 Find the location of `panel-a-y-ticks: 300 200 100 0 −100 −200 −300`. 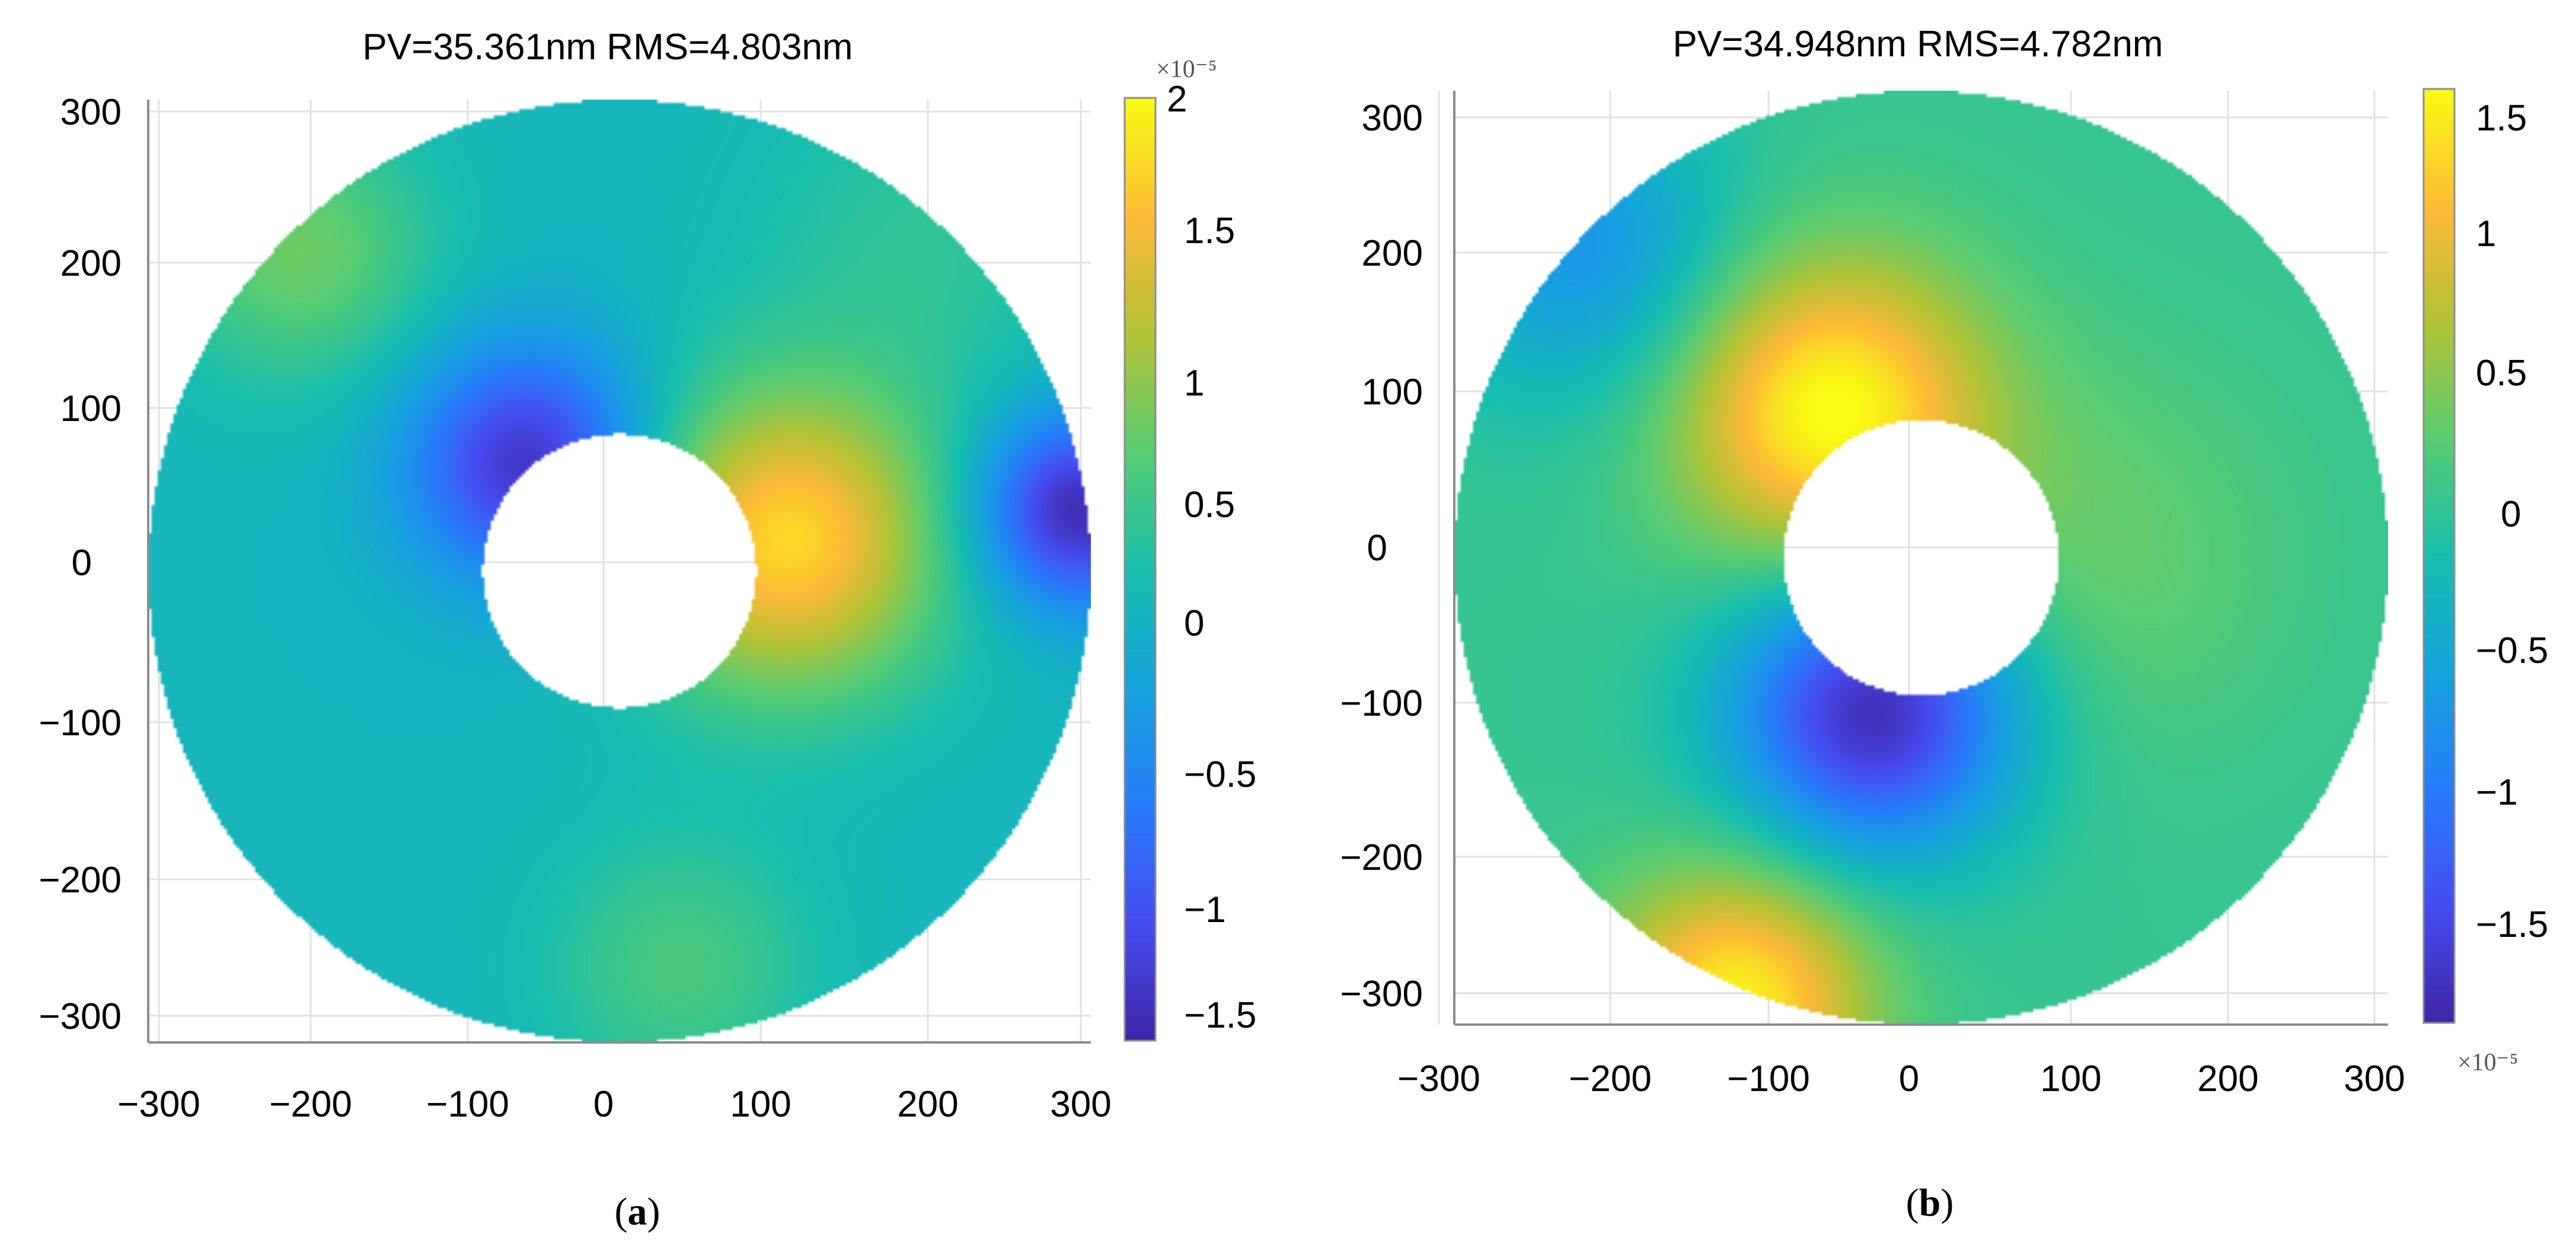

panel-a-y-ticks: 300 200 100 0 −100 −200 −300 is located at coordinates (80, 564).